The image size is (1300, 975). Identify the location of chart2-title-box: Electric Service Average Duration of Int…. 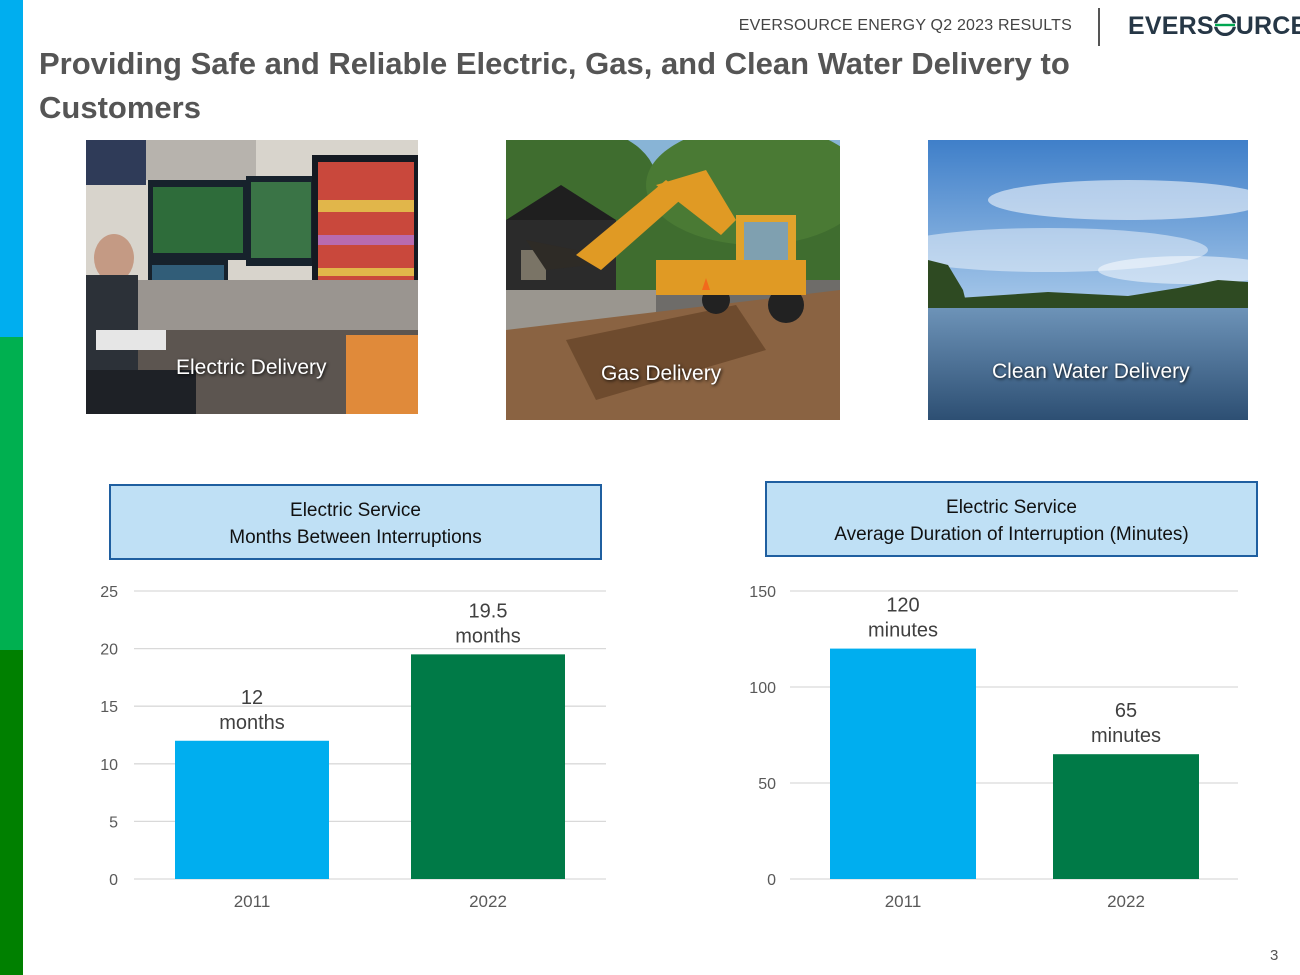
(1011, 519).